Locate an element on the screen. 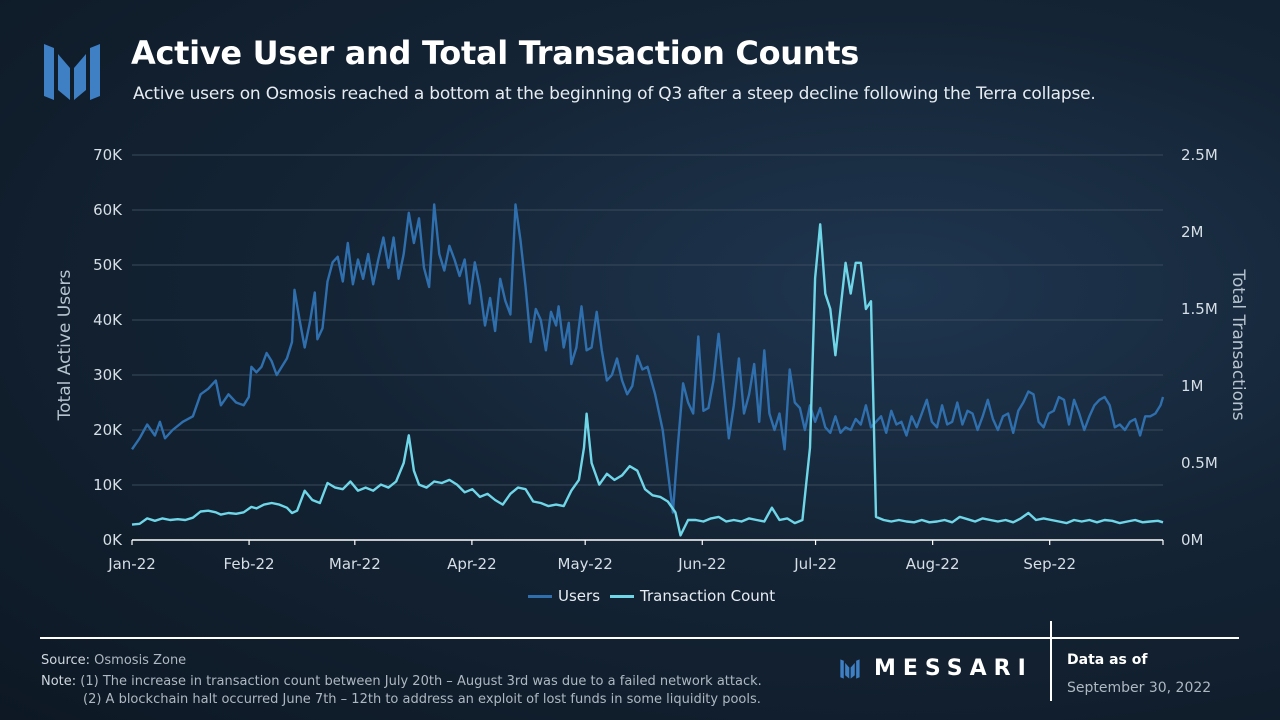  left-tick-label: 60K is located at coordinates (108, 210).